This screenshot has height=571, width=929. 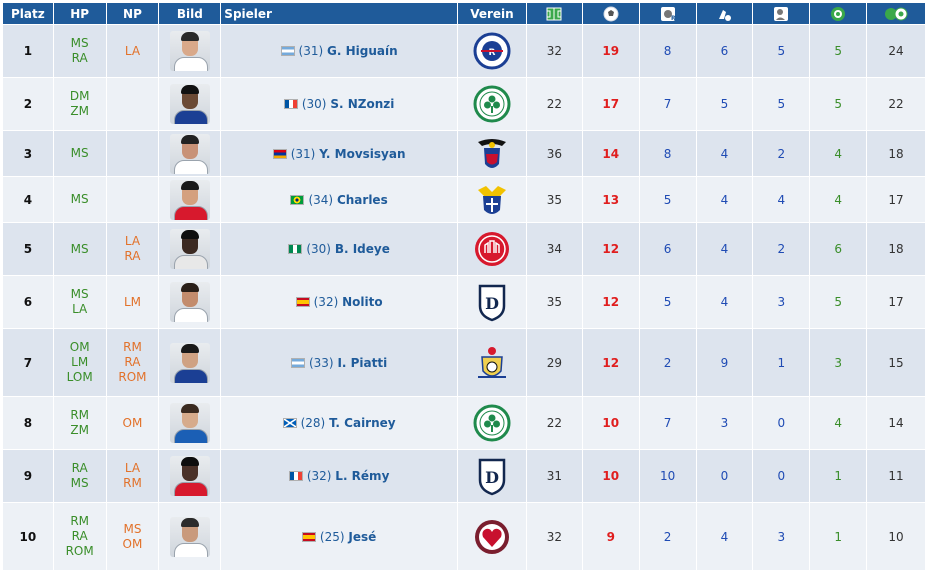 I want to click on player-name-link: G. Higuaín, so click(x=362, y=51).